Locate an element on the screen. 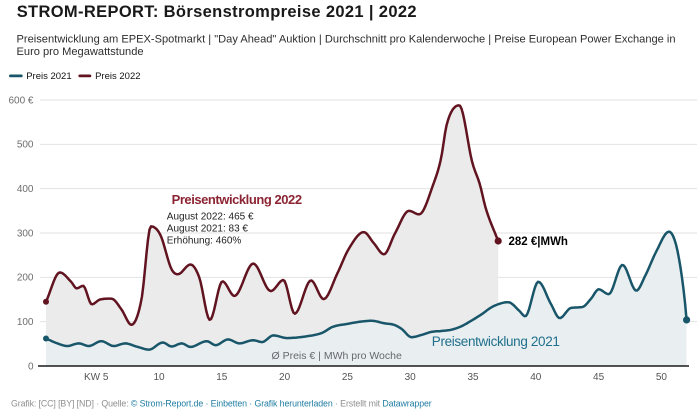 The image size is (700, 419). svg-text: 40 is located at coordinates (536, 377).